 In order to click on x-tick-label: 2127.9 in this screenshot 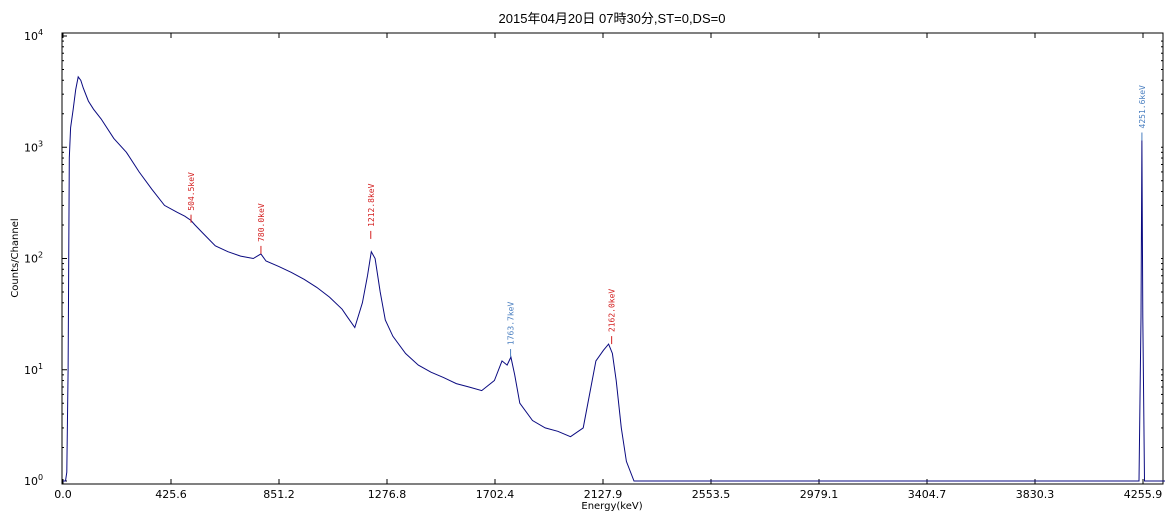, I will do `click(603, 494)`.